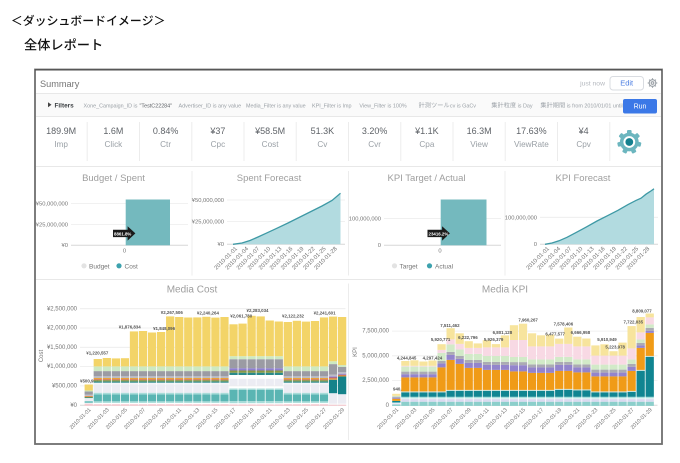  I want to click on svg-text: ¥1,220,557, so click(97, 353).